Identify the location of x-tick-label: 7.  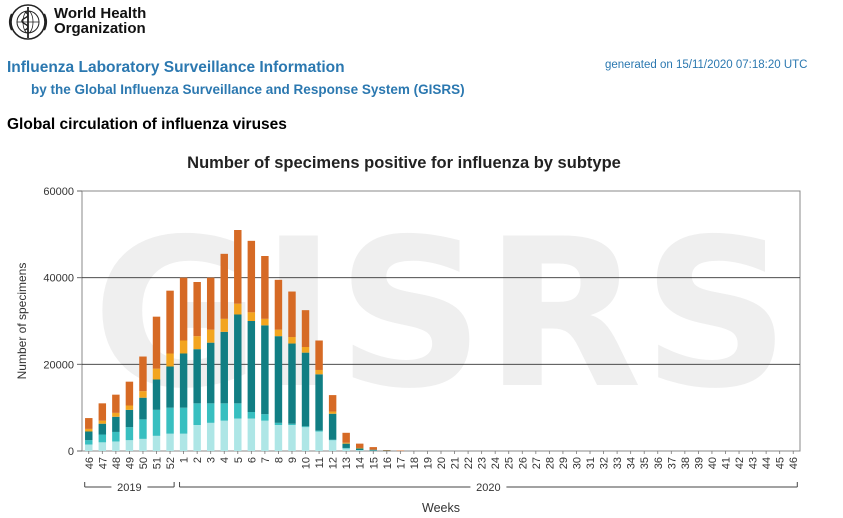
(266, 460).